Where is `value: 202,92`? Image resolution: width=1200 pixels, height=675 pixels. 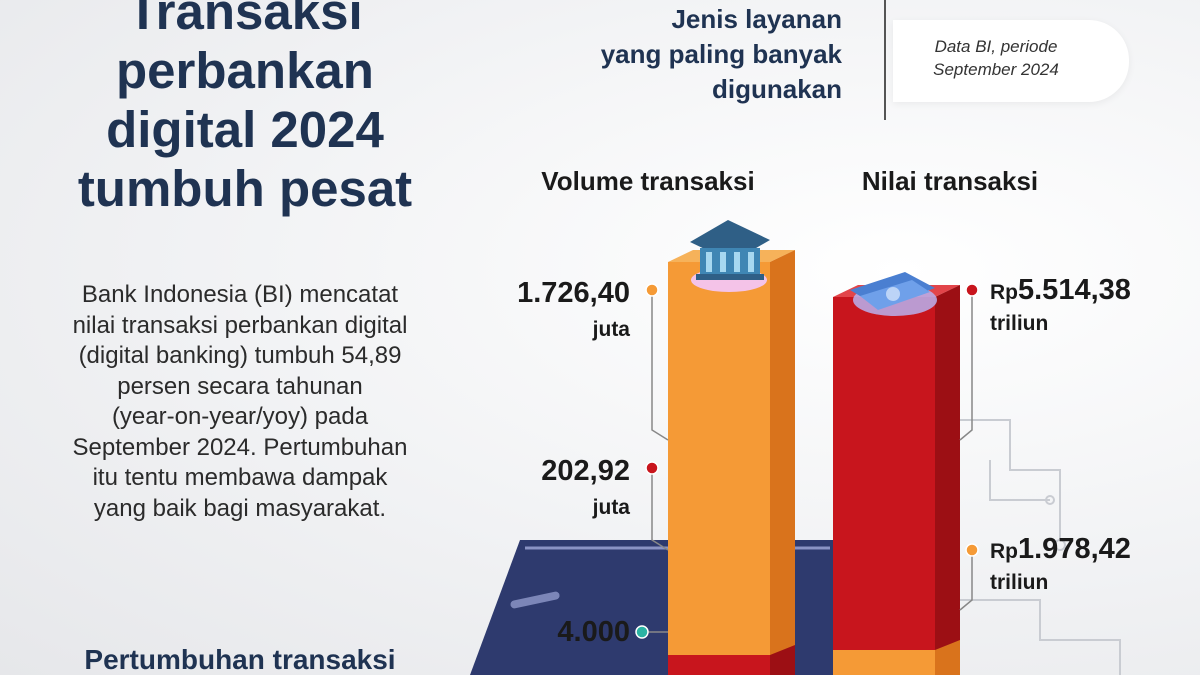
value: 202,92 is located at coordinates (585, 471).